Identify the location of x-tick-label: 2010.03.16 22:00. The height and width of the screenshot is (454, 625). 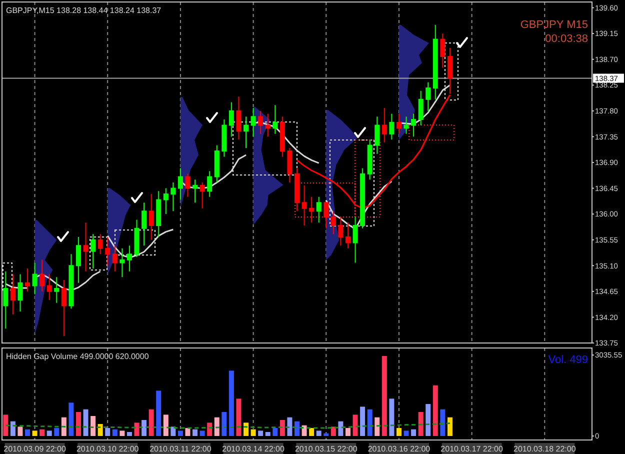
(399, 449).